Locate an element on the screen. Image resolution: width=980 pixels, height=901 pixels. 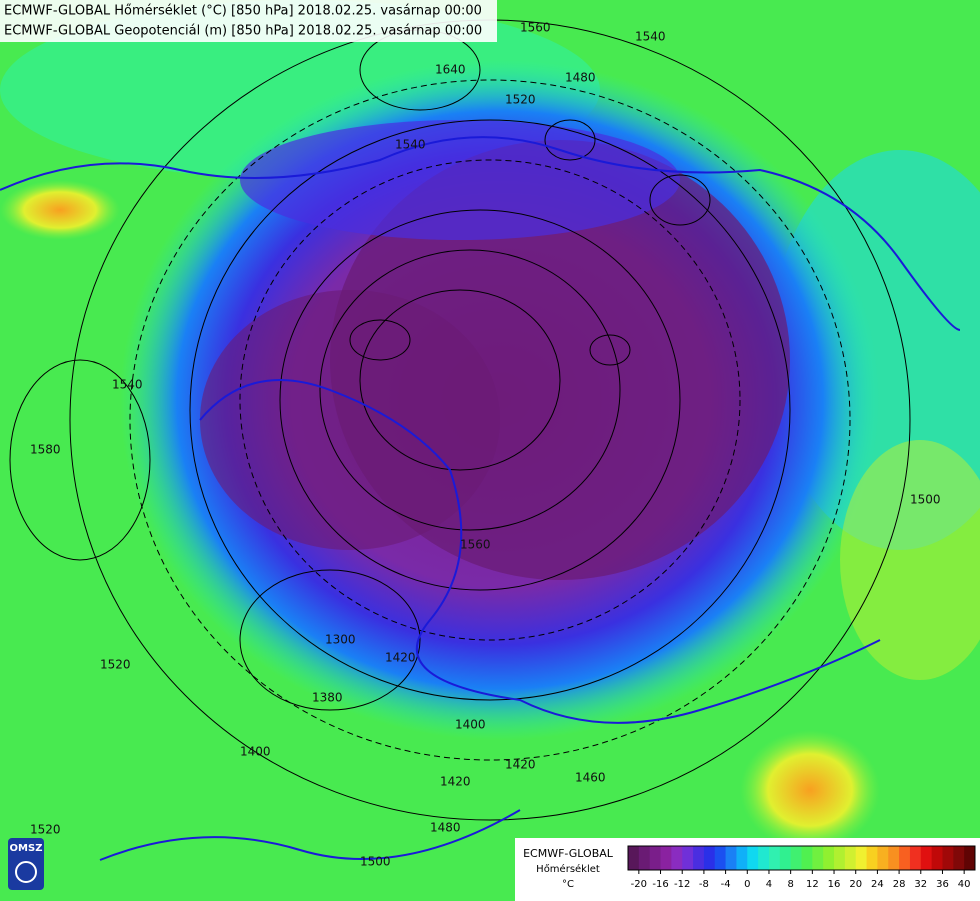
colorbar-tick-label: 36 is located at coordinates (942, 884).